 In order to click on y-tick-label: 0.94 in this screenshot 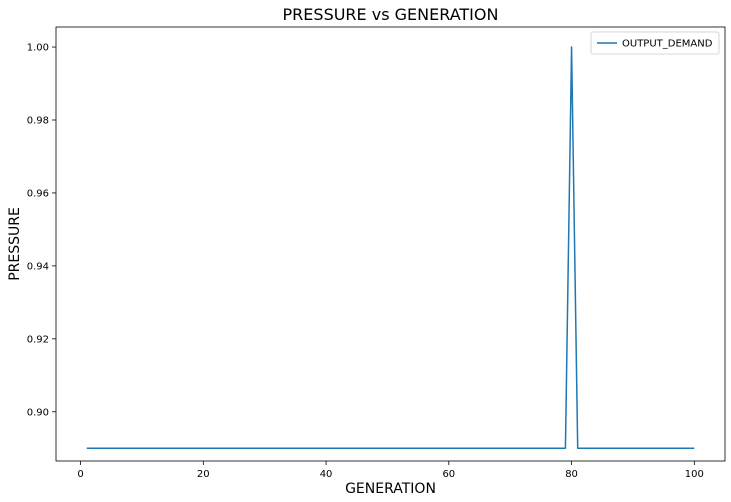, I will do `click(38, 266)`.